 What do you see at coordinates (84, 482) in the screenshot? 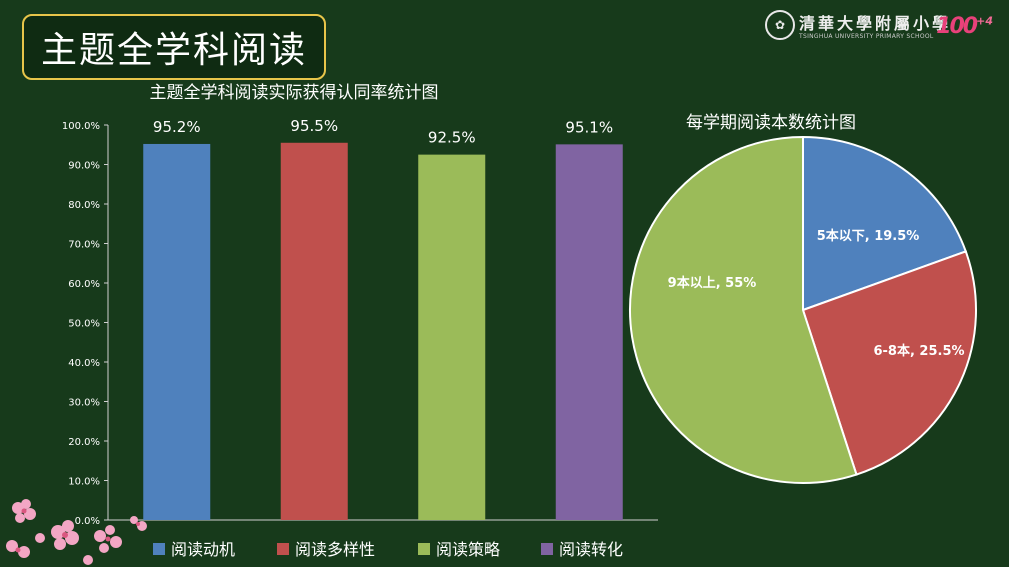
I see `y-tick-label: 10.0%` at bounding box center [84, 482].